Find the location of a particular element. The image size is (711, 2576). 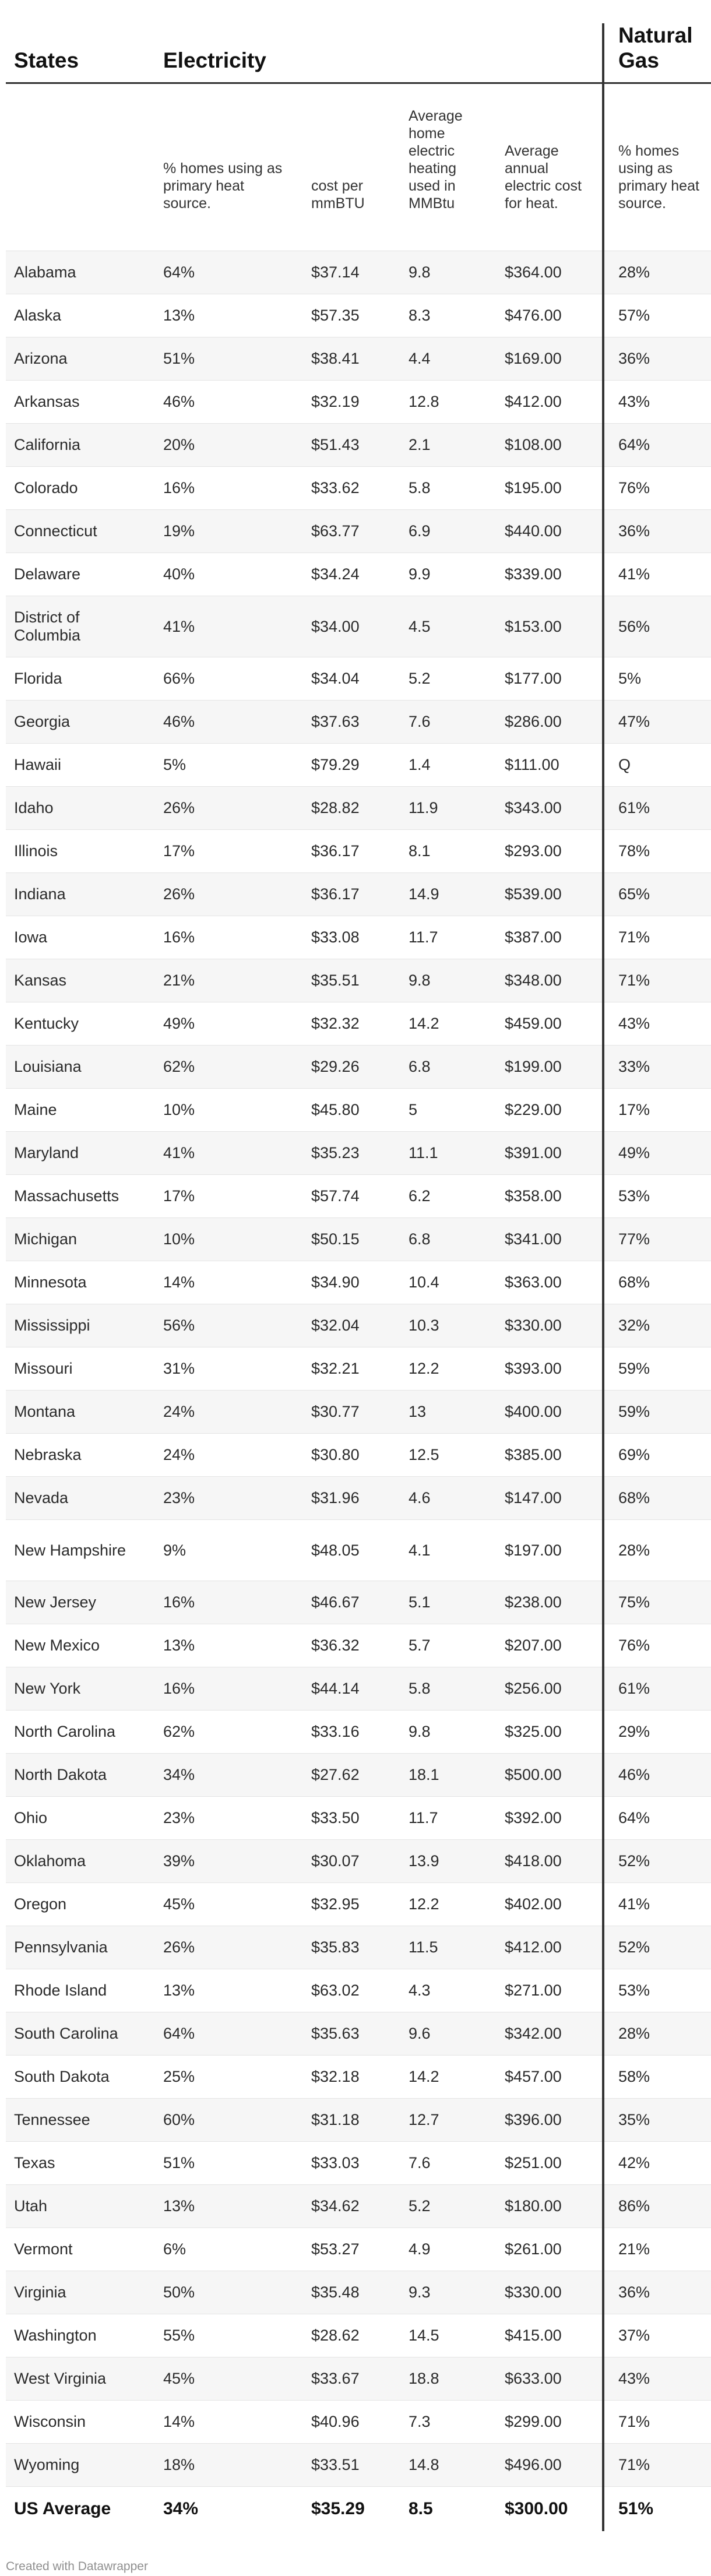

state-name: Louisiana is located at coordinates (80, 1067).